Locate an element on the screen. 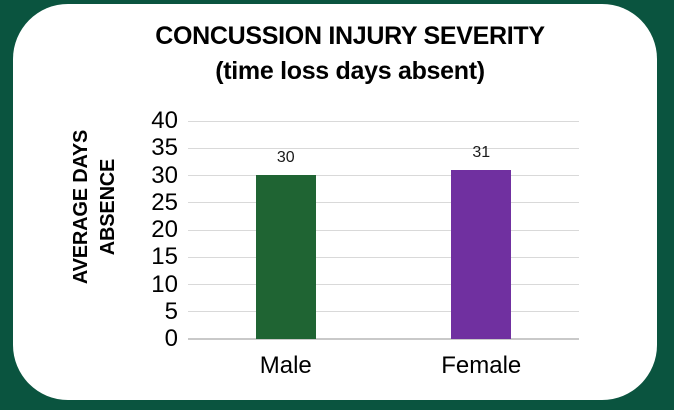 The height and width of the screenshot is (410, 674). chart-subtitle: (time loss days absent) is located at coordinates (350, 71).